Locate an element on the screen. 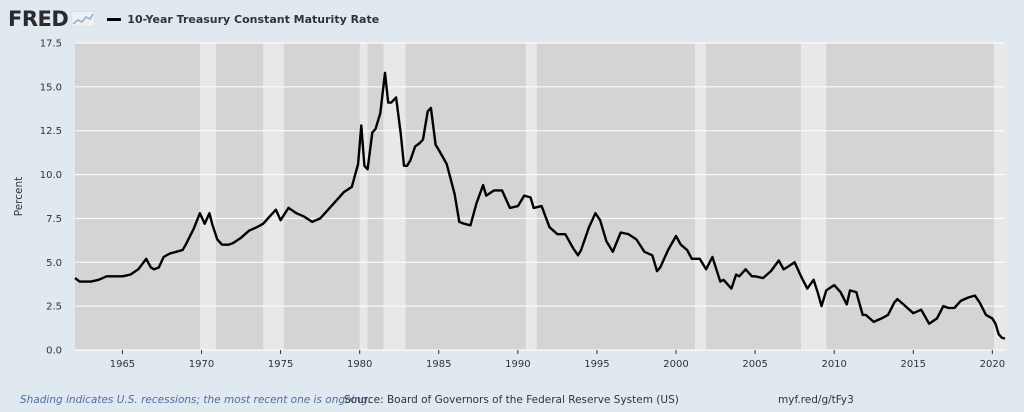 This screenshot has height=412, width=1024. x-tick-label: 2015 is located at coordinates (913, 364).